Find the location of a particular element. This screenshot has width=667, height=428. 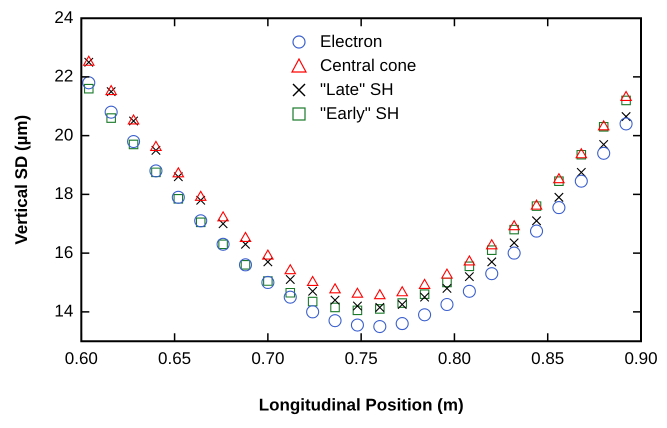

y-tick-label: 24 is located at coordinates (64, 17).